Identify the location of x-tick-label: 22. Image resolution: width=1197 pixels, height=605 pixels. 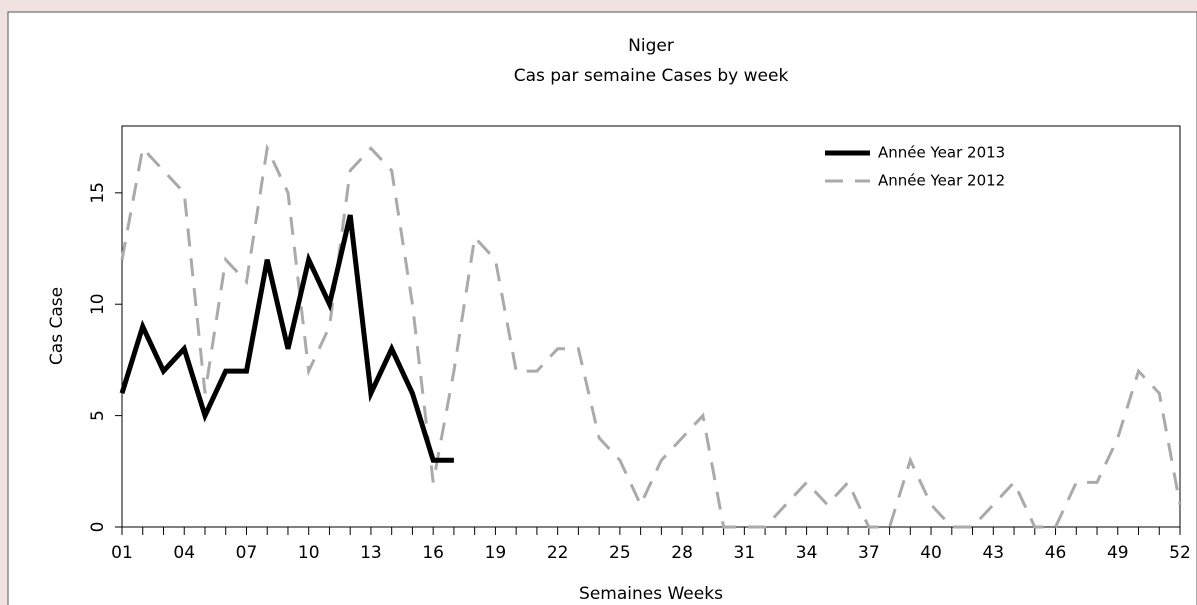
(558, 553).